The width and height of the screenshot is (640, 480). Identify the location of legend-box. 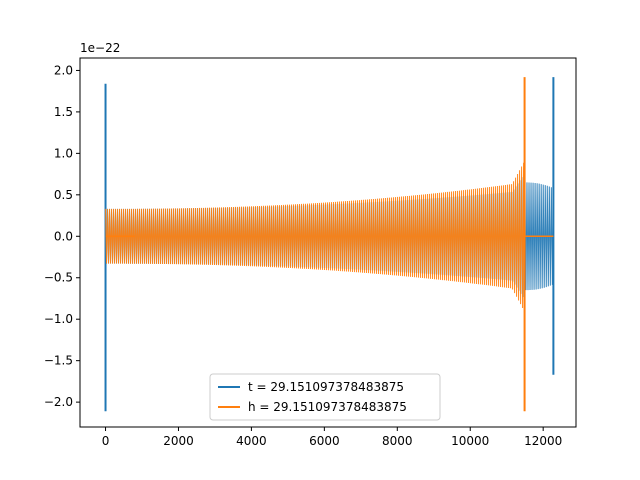
(325, 397).